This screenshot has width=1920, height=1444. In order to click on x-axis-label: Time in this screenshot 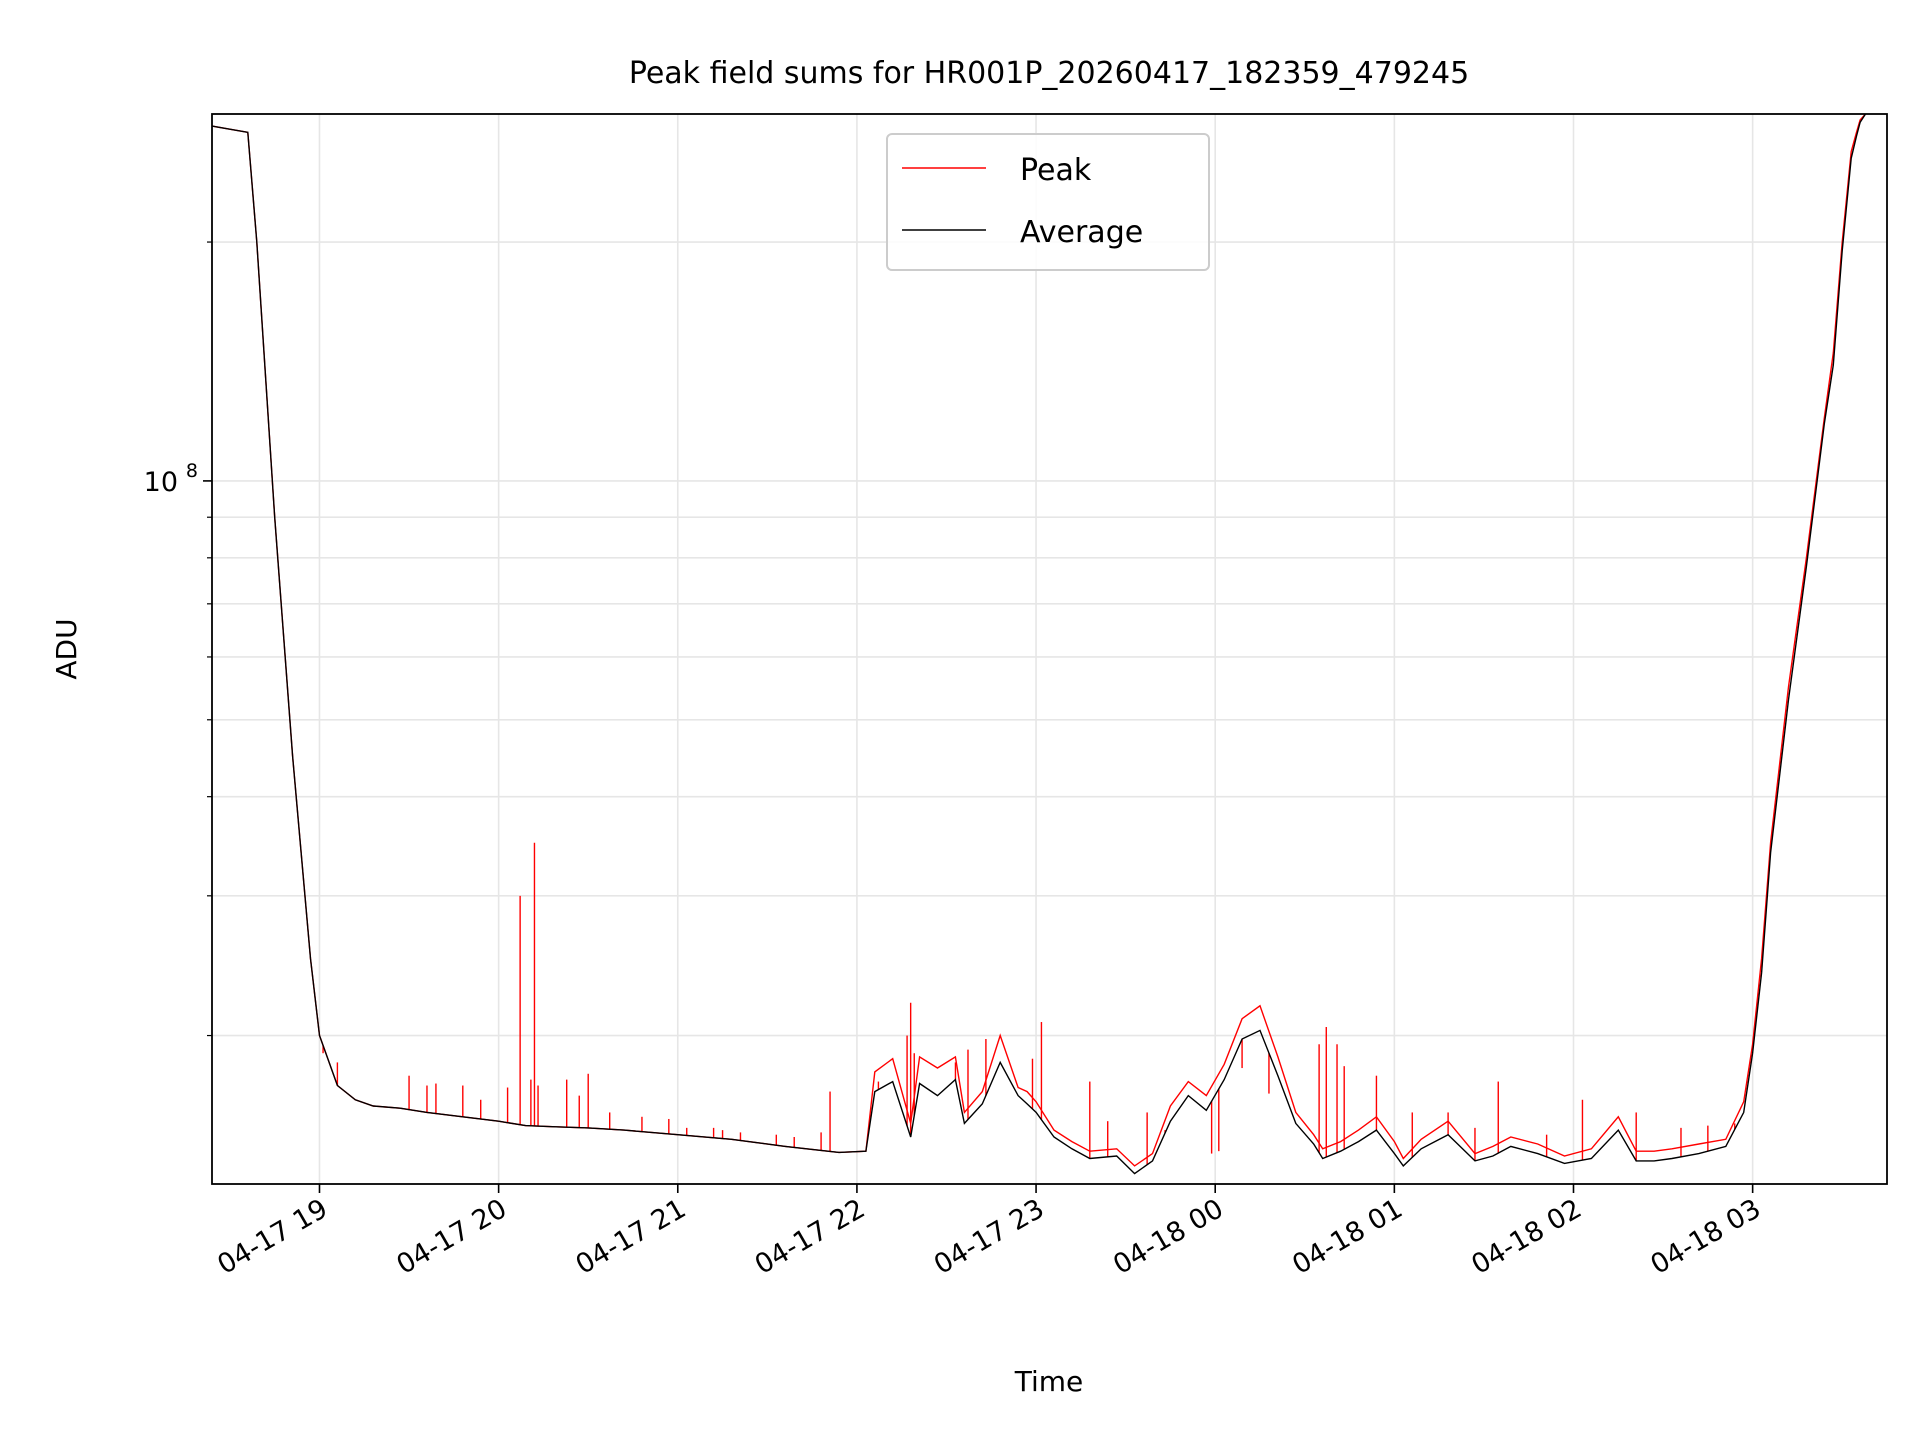, I will do `click(1049, 1381)`.